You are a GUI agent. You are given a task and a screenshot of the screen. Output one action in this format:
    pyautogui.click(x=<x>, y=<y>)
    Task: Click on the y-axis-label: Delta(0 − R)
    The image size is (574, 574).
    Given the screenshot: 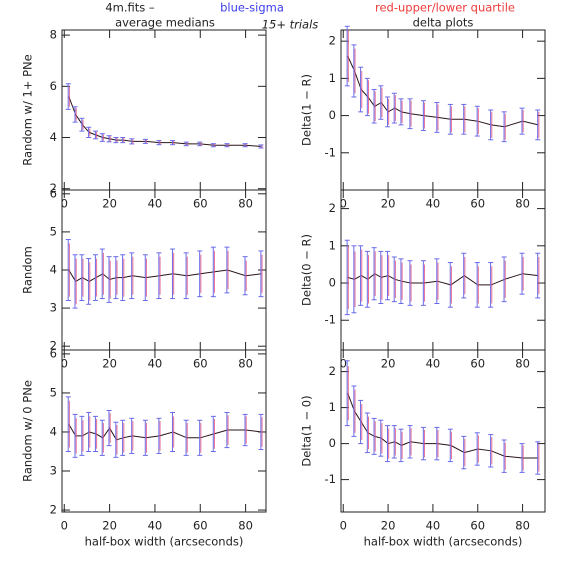 What is the action you would take?
    pyautogui.click(x=307, y=270)
    